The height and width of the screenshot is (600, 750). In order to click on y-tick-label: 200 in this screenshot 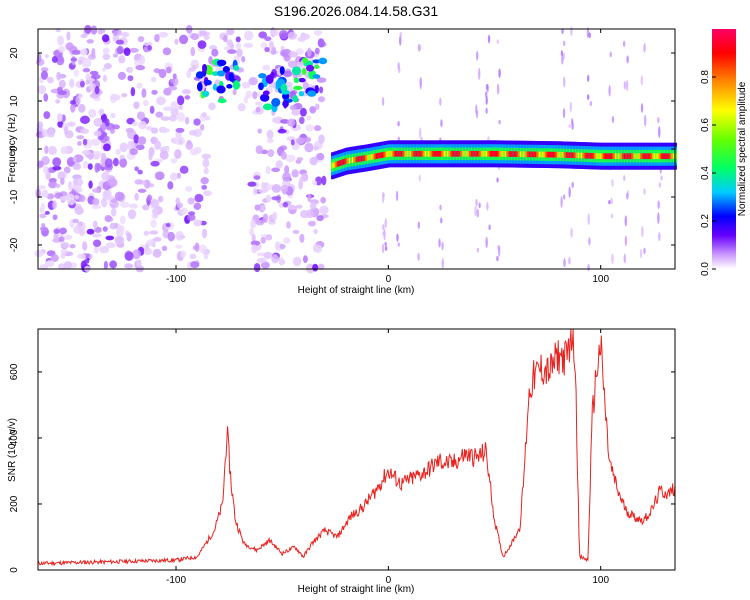, I will do `click(14, 503)`.